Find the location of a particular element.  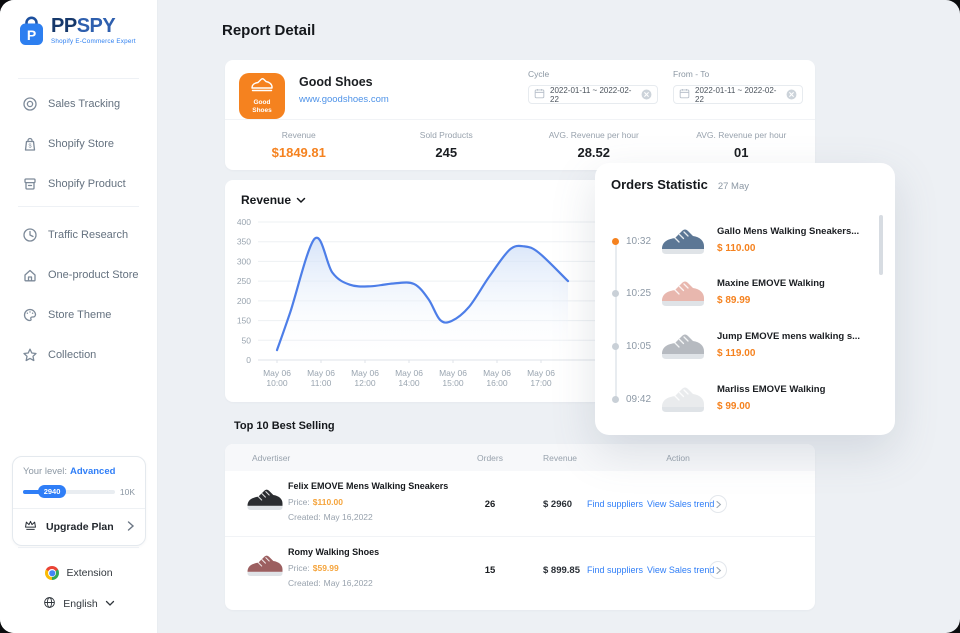

nav-label: Store Theme is located at coordinates (80, 315).